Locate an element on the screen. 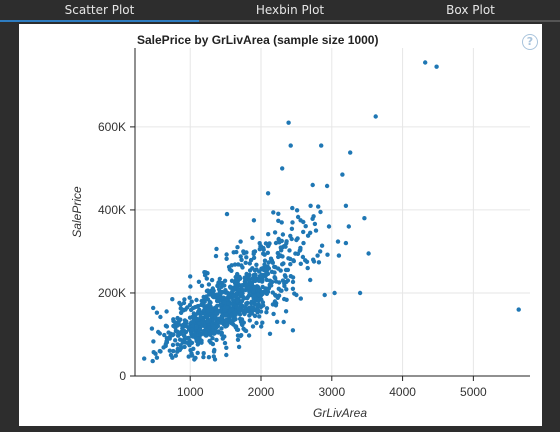 The image size is (560, 432). tab-hexbin-plot: Hexbin Plot is located at coordinates (290, 11).